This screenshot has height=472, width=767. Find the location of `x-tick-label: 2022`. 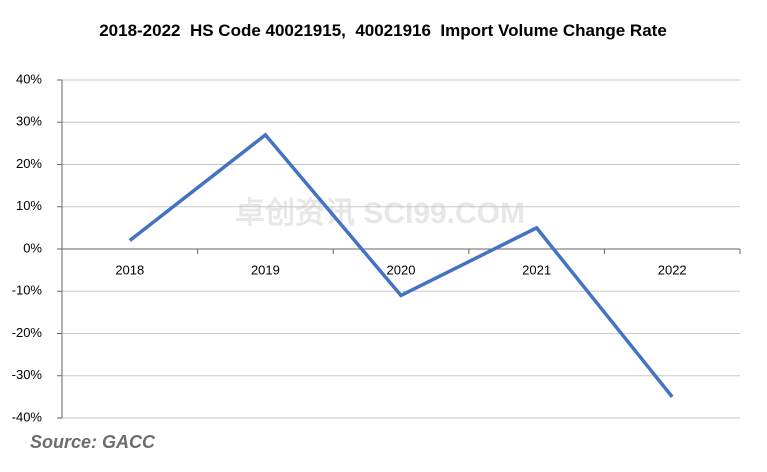

x-tick-label: 2022 is located at coordinates (672, 269).